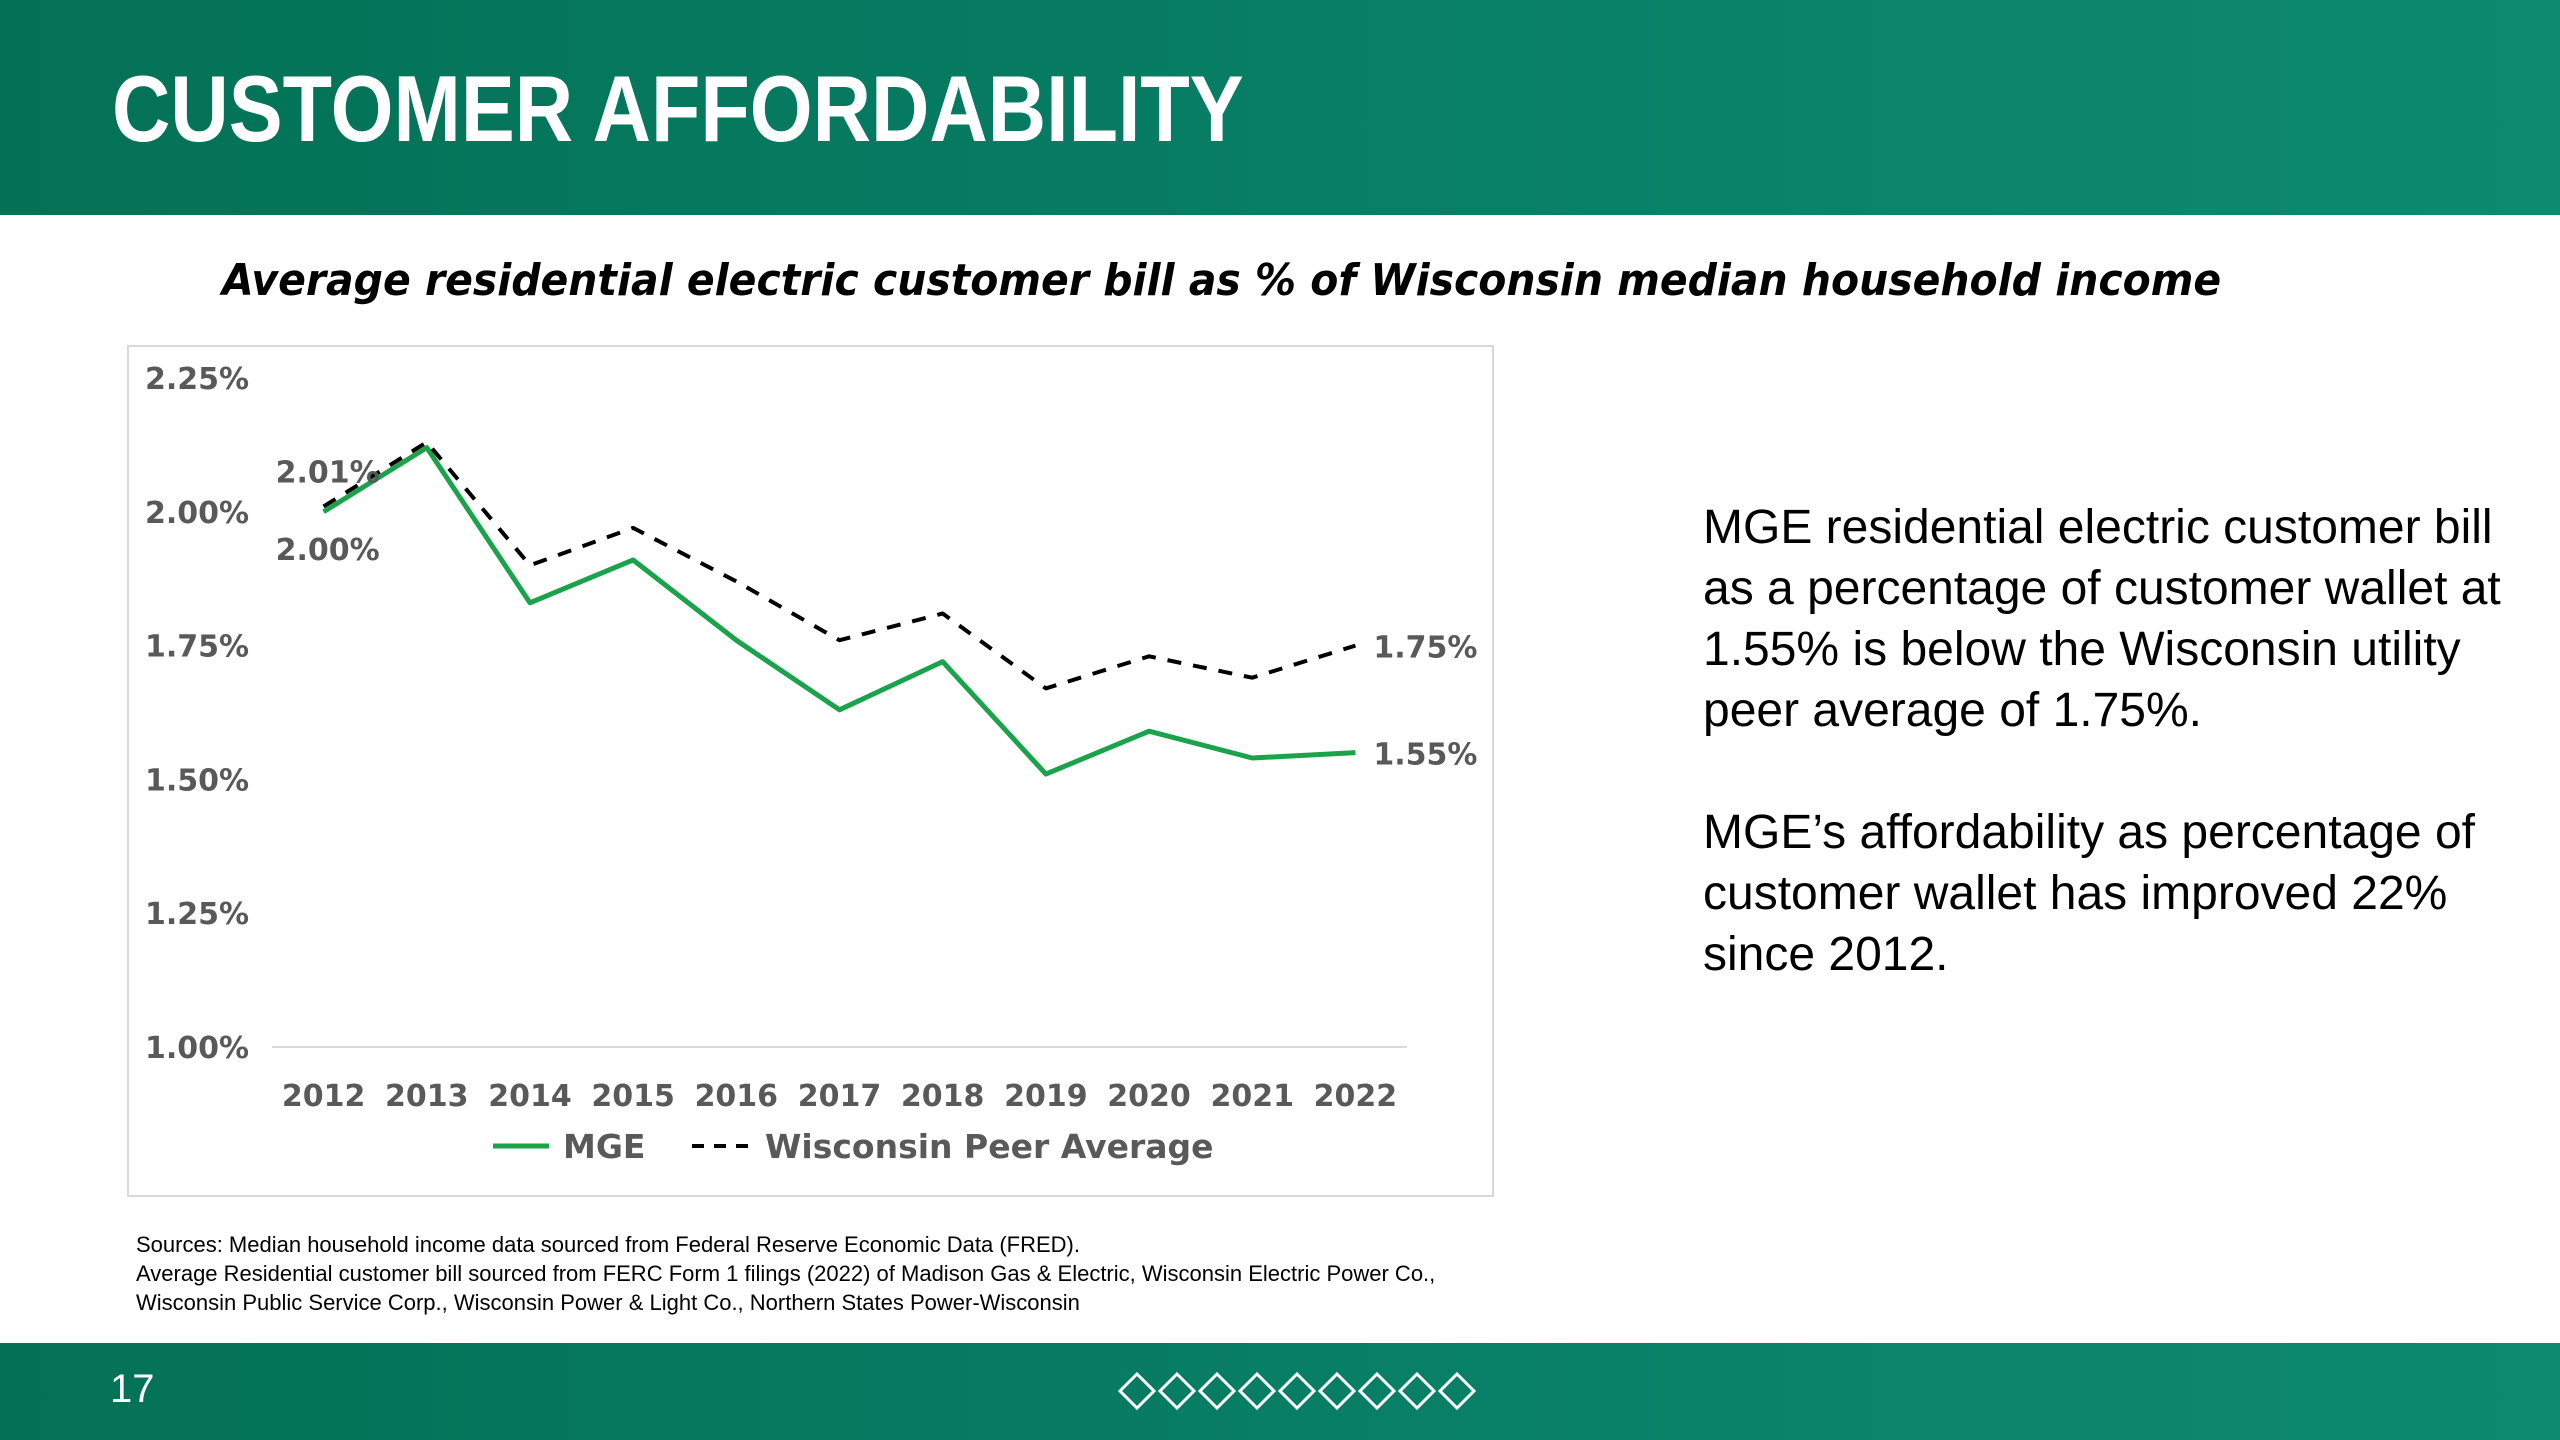 The width and height of the screenshot is (2560, 1440). Describe the element at coordinates (840, 1096) in the screenshot. I see `x-tick-label: 2017` at that location.